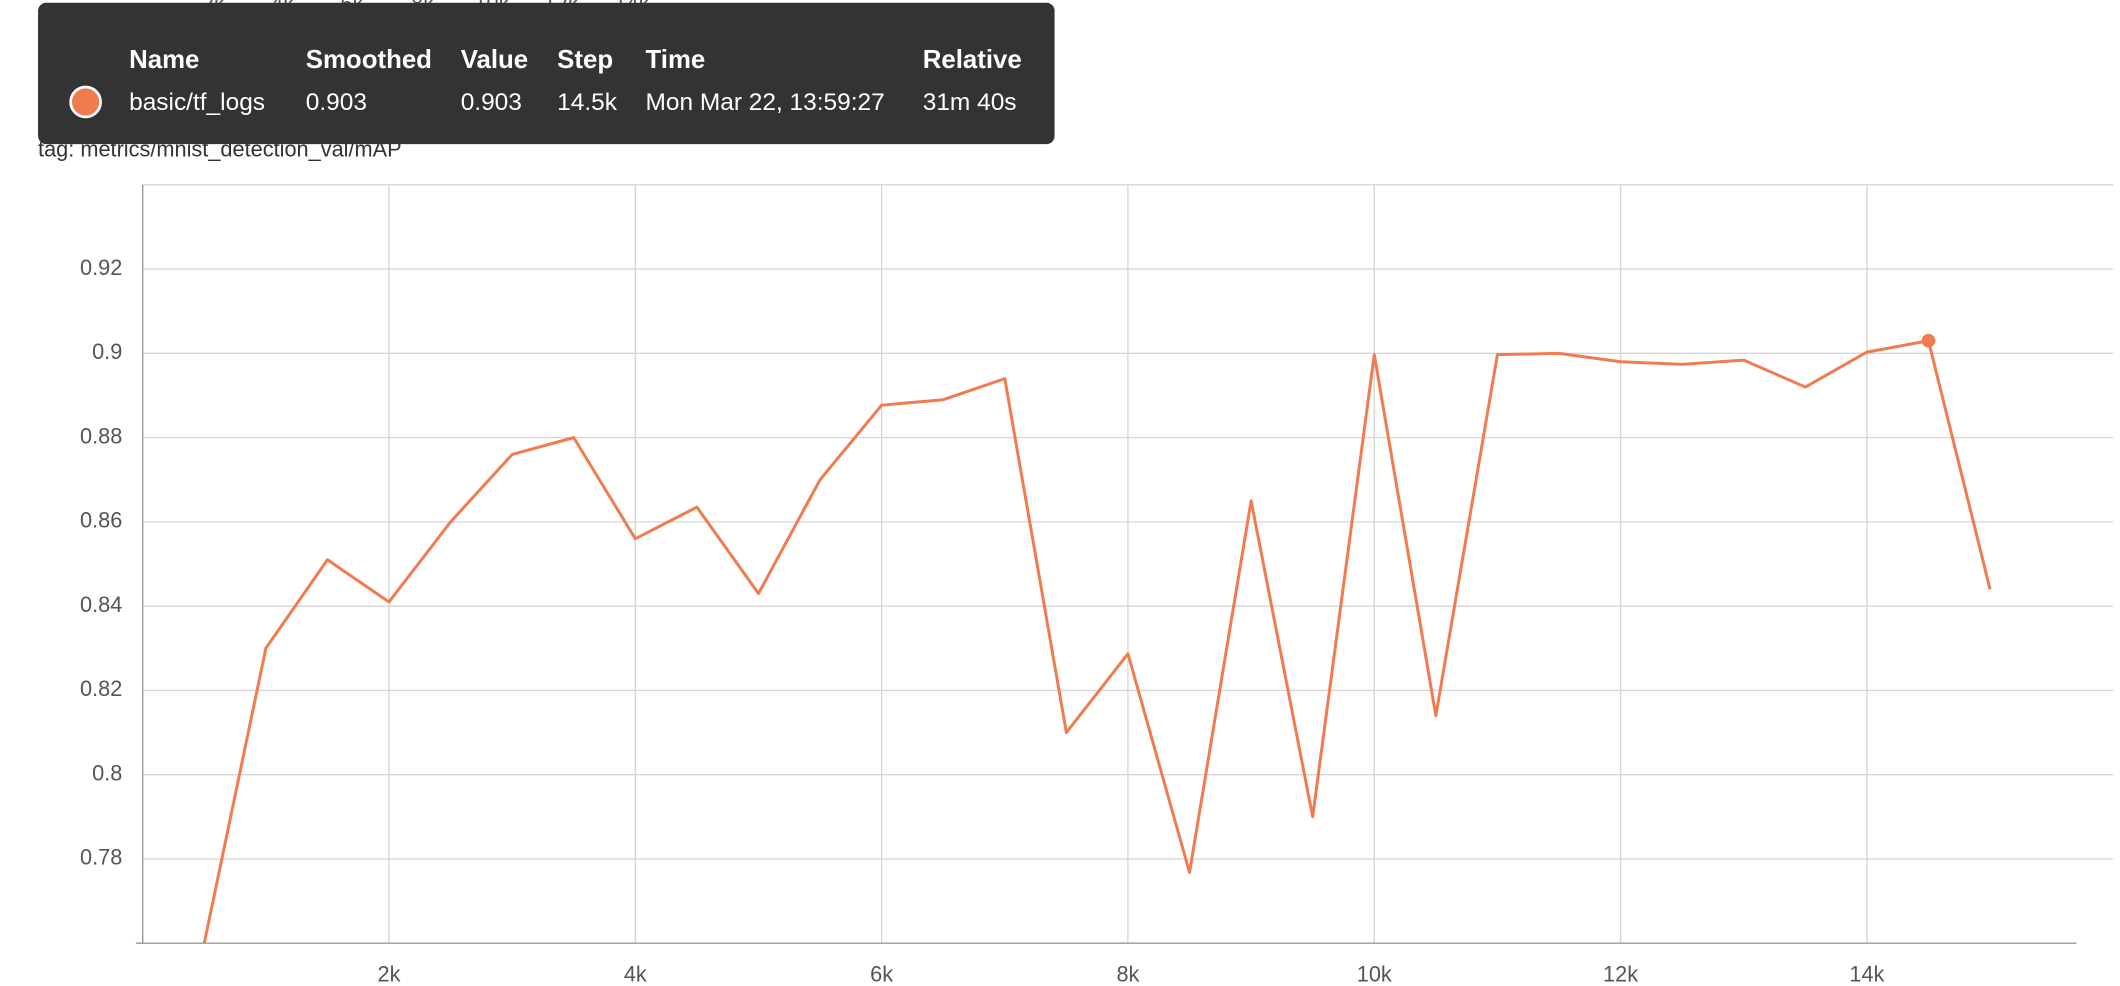  Describe the element at coordinates (494, 60) in the screenshot. I see `tooltip-header: Value` at that location.